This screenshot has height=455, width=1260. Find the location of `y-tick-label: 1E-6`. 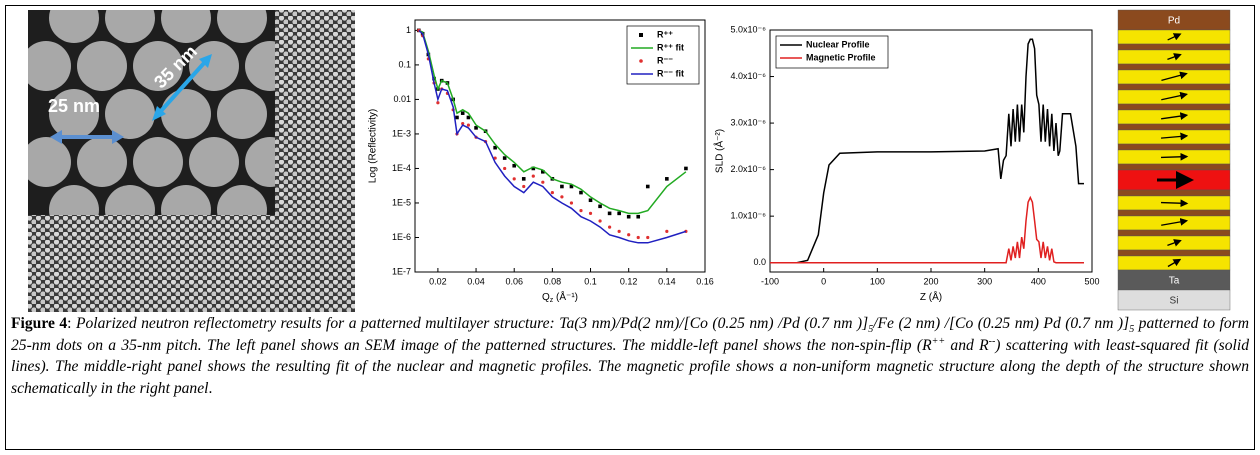

y-tick-label: 1E-6 is located at coordinates (401, 237).